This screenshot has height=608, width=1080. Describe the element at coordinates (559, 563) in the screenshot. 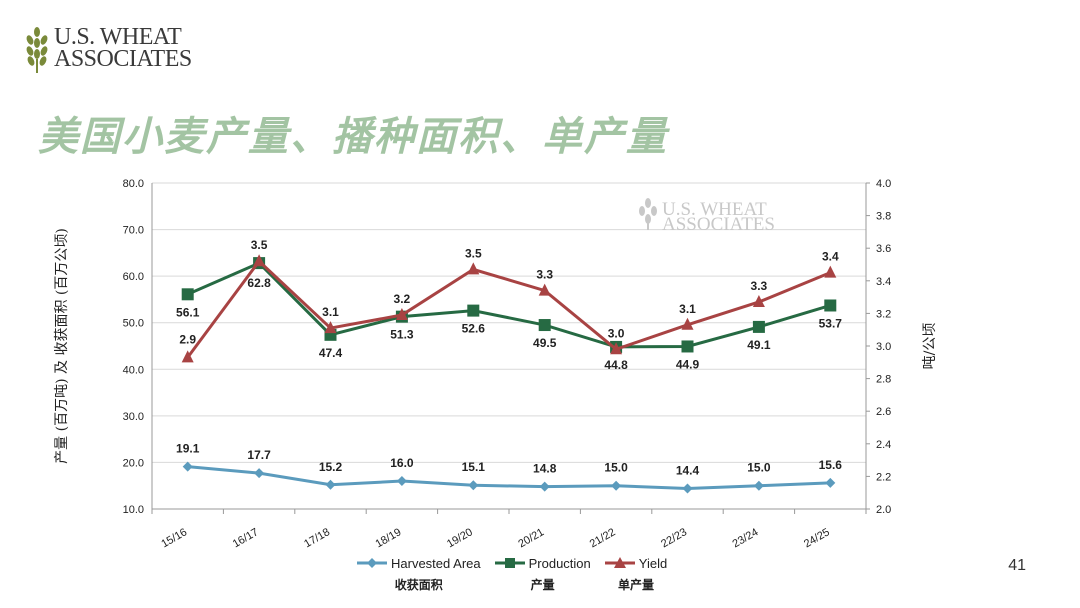

I see `legend-label-production: Production` at that location.